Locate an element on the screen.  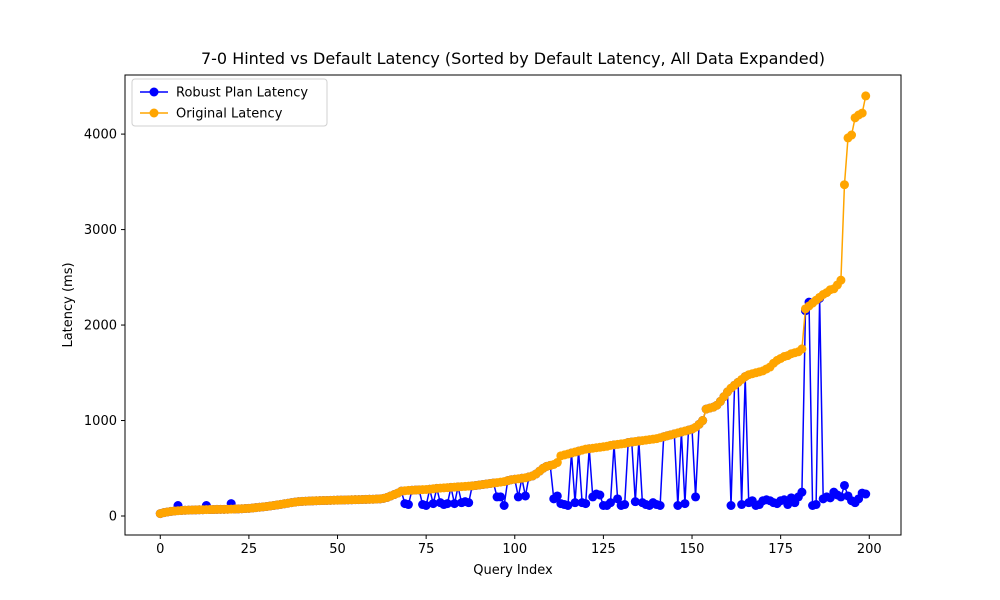
legend-box is located at coordinates (229, 102).